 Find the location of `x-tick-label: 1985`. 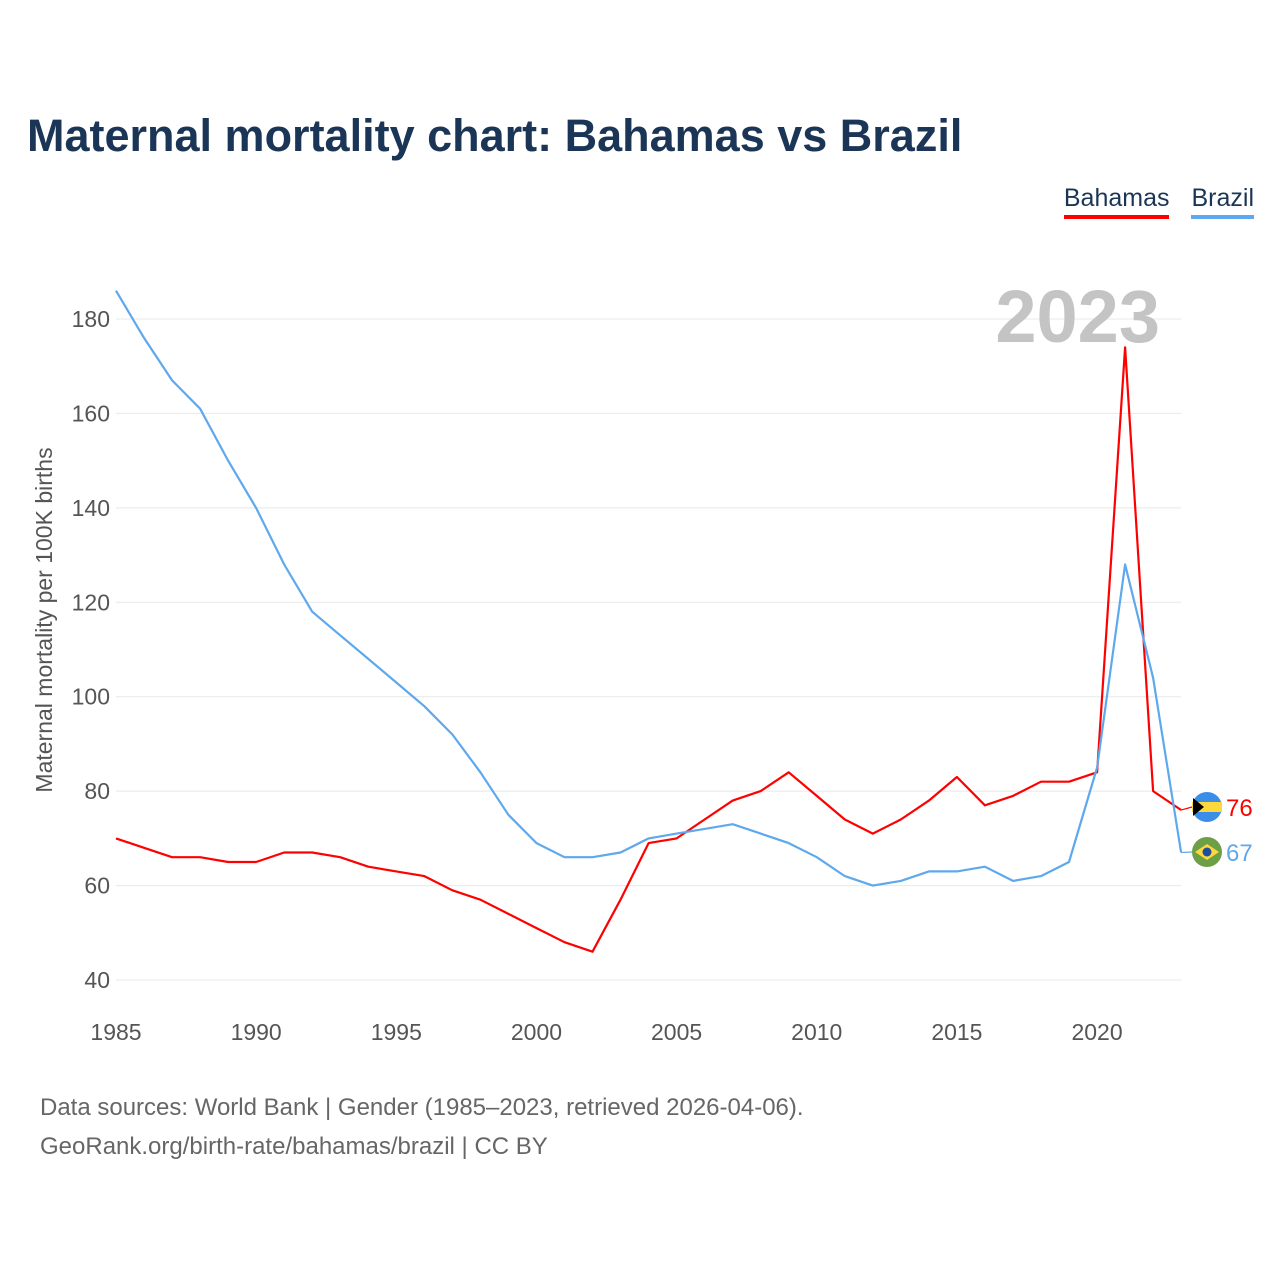

x-tick-label: 1985 is located at coordinates (115, 1032).